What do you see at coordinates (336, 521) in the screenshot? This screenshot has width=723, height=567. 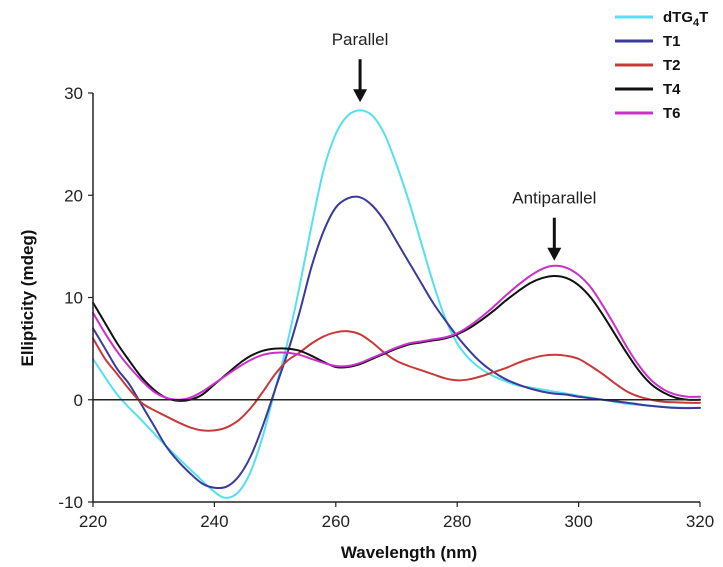 I see `x-tick-label: 260` at bounding box center [336, 521].